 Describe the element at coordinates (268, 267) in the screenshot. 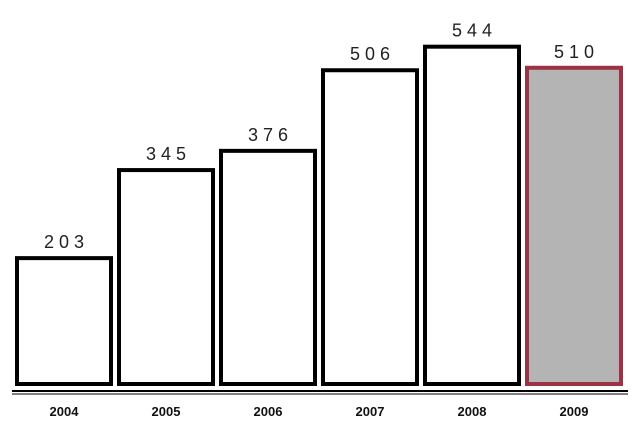

I see `bar-2006` at that location.